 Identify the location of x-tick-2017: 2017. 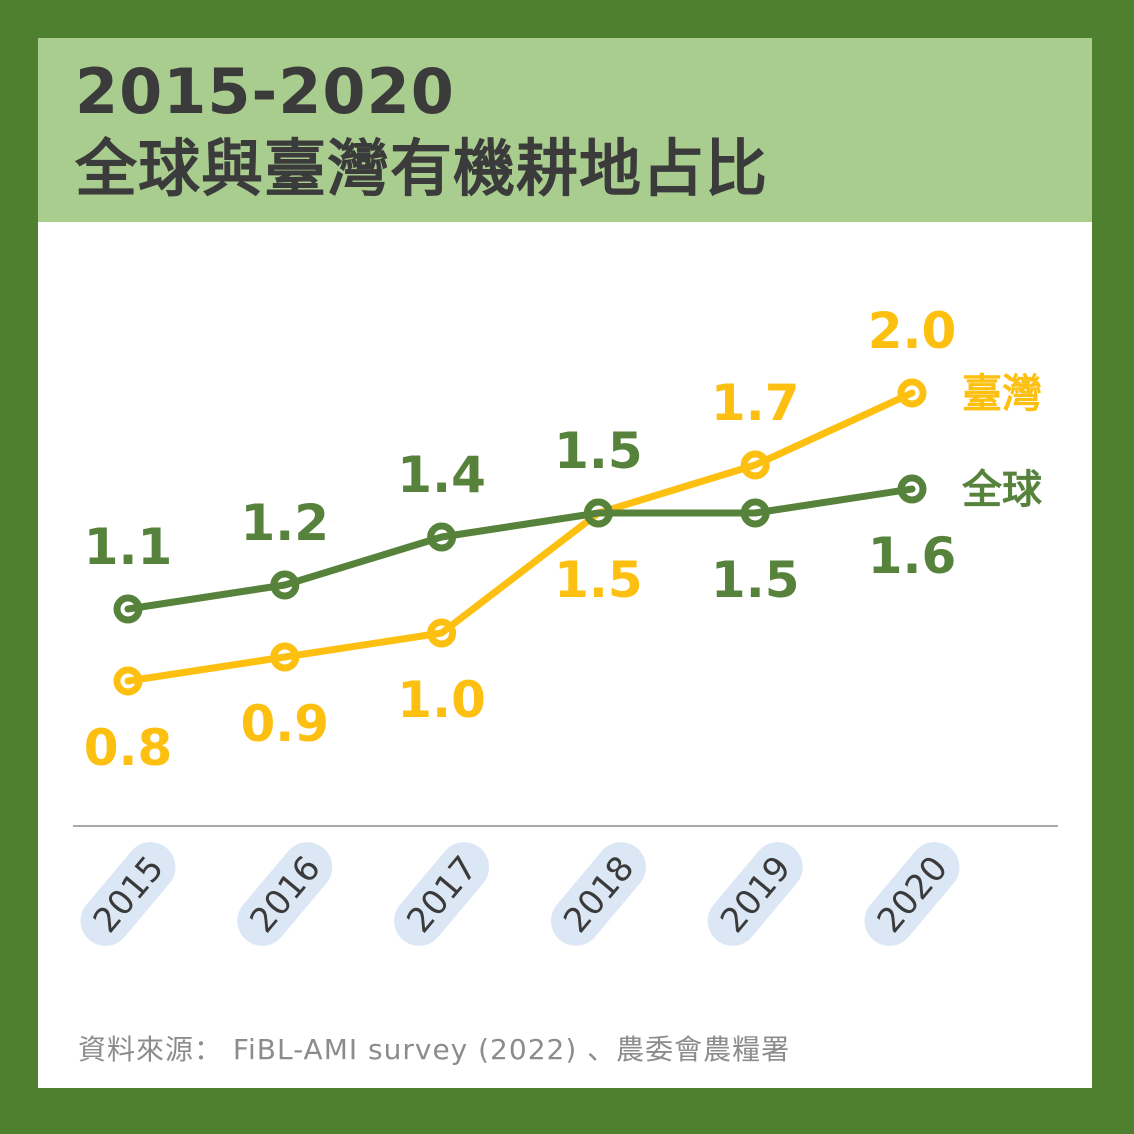
(442, 894).